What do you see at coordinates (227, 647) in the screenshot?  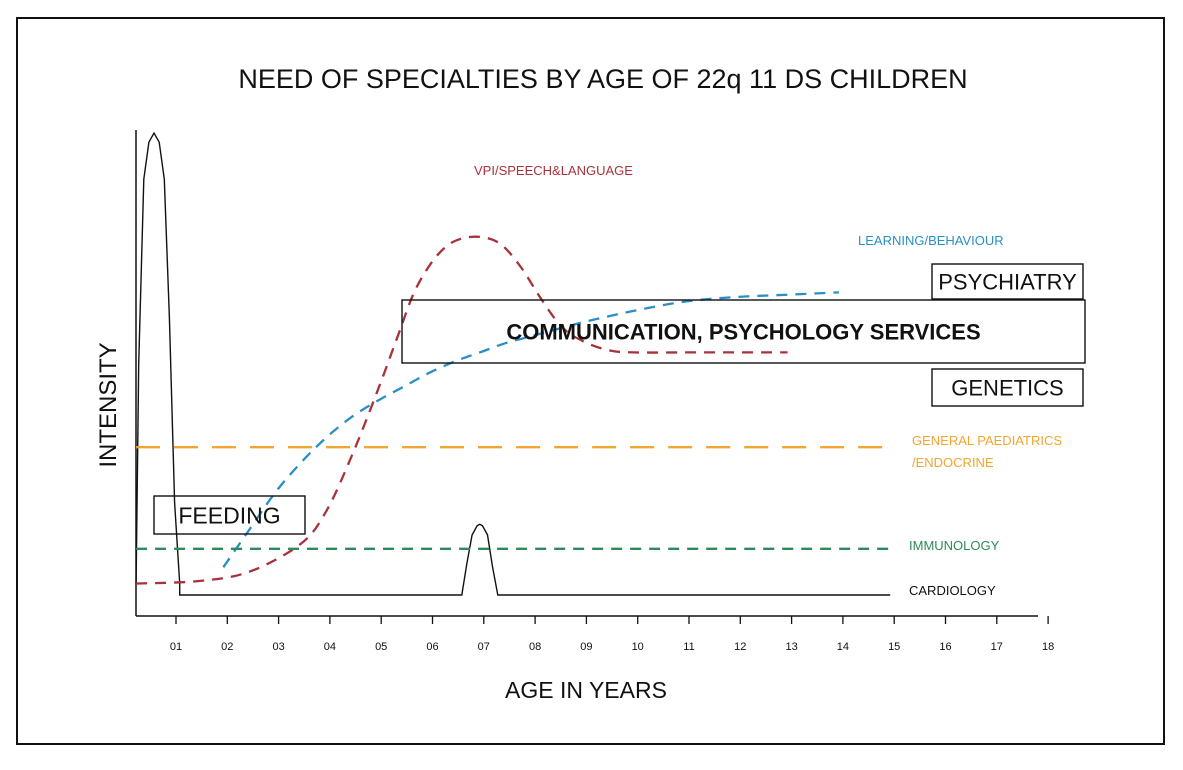 I see `x-tick-label: 02` at bounding box center [227, 647].